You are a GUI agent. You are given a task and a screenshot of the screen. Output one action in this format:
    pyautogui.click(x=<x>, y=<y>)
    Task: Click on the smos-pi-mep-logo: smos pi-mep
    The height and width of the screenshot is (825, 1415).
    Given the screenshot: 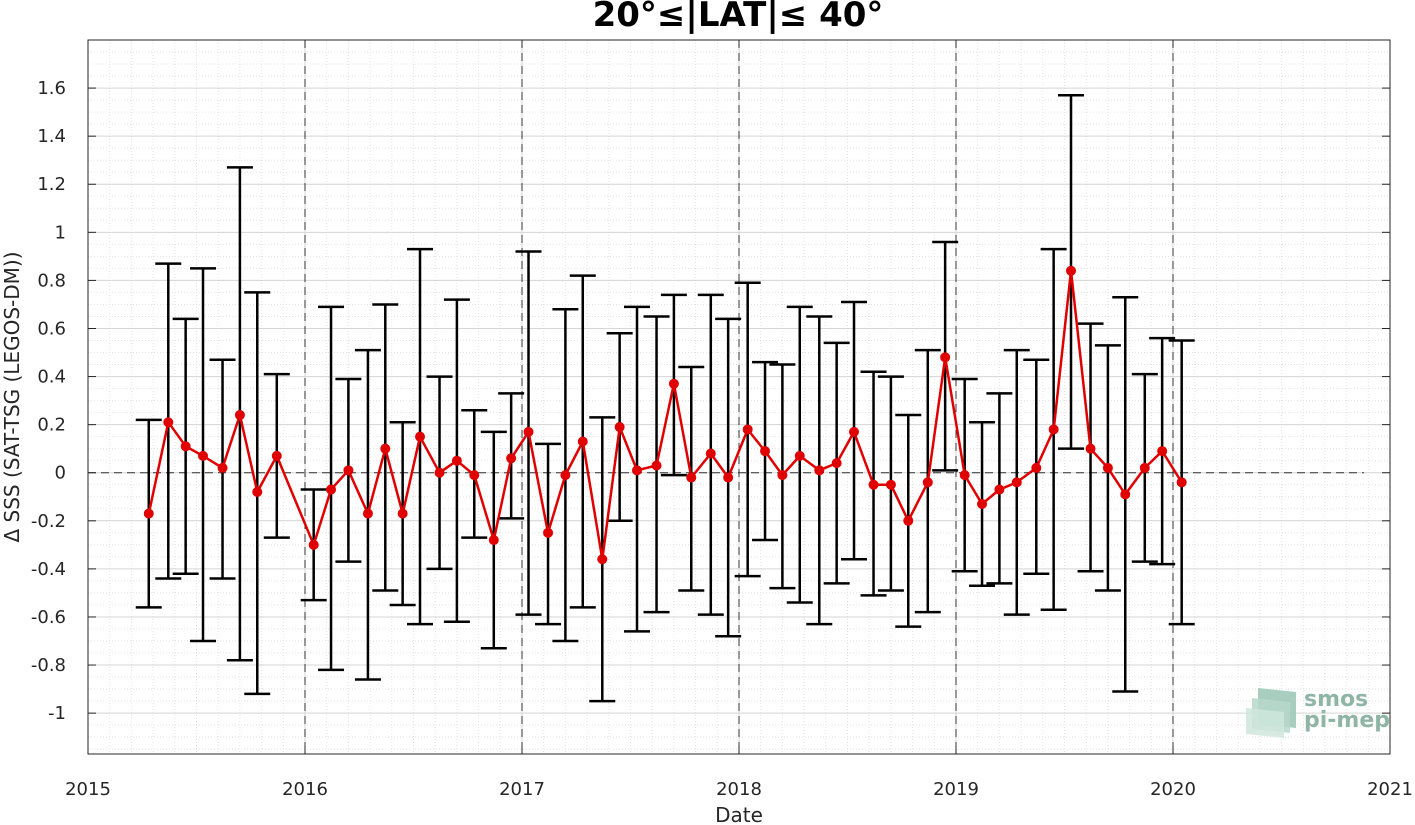 What is the action you would take?
    pyautogui.click(x=1318, y=712)
    